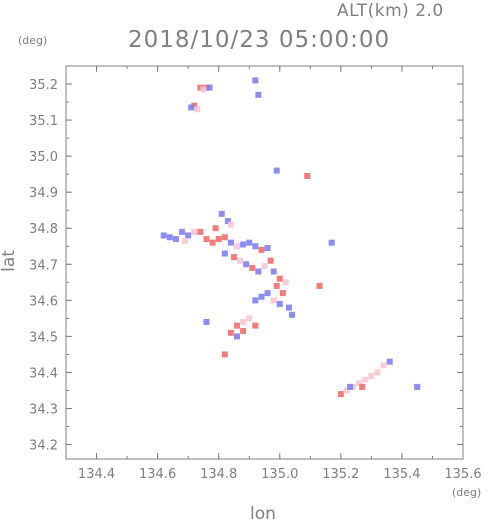  What do you see at coordinates (43, 373) in the screenshot?
I see `y-tick-label: 34.4` at bounding box center [43, 373].